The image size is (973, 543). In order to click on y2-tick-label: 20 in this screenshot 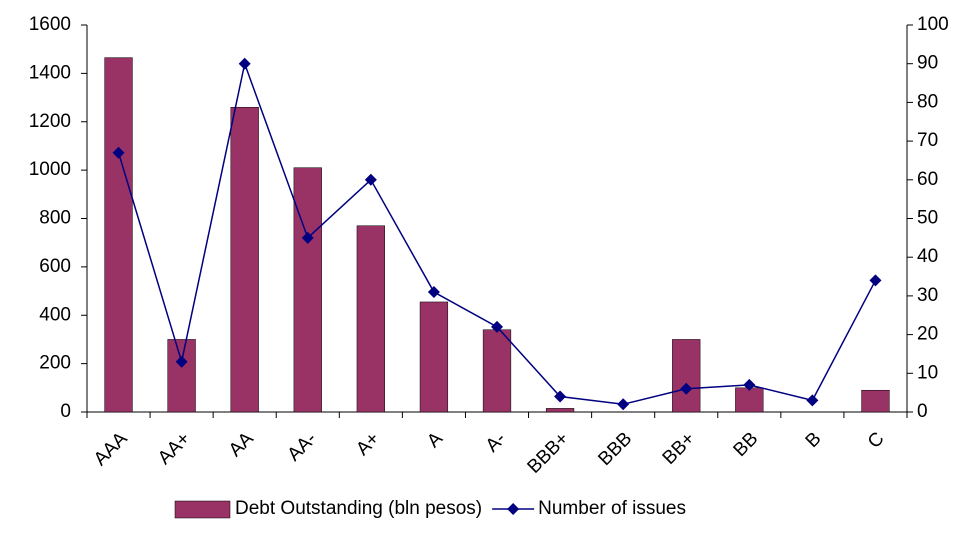, I will do `click(927, 334)`.